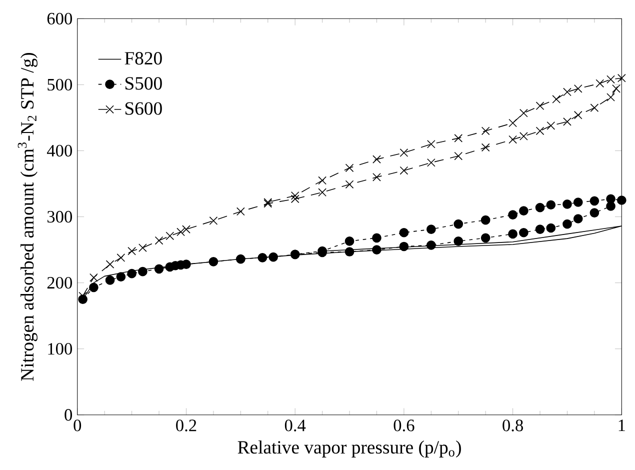 The height and width of the screenshot is (470, 635). Describe the element at coordinates (28, 217) in the screenshot. I see `y-axis-title: Nitrogen adsorbed amount (cm$^{3}$-N$_{2}$ STP /g)` at that location.